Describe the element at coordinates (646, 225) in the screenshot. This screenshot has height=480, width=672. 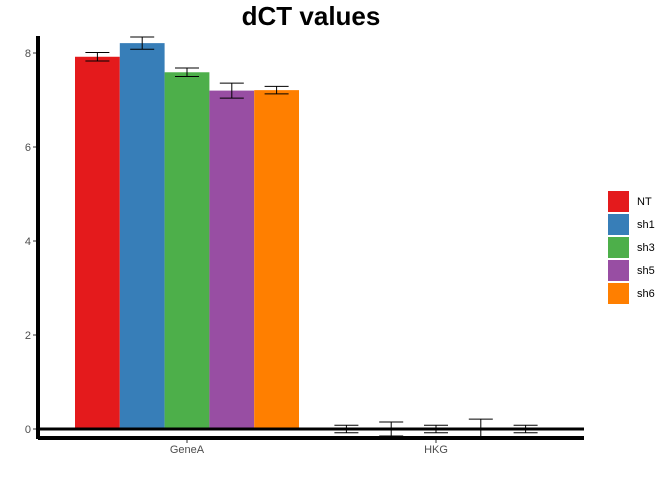
I see `legend-label-sh1: sh1` at that location.